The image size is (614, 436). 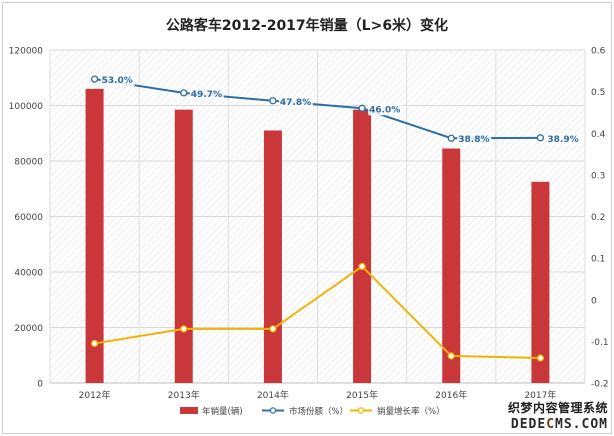 I want to click on y-left-tick-label: 80000, so click(x=28, y=163).